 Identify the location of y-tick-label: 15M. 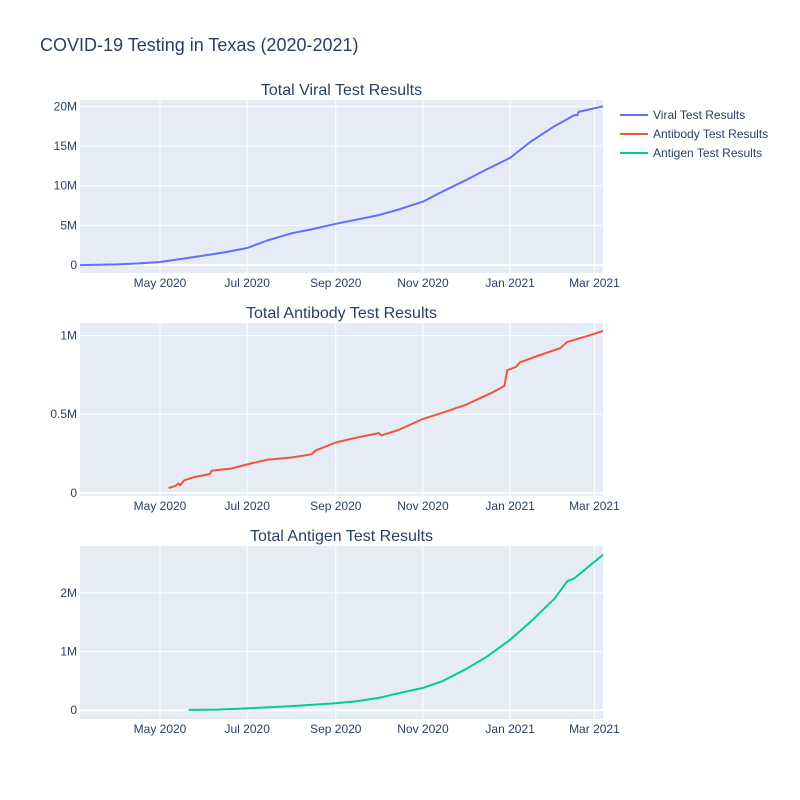
(65, 146).